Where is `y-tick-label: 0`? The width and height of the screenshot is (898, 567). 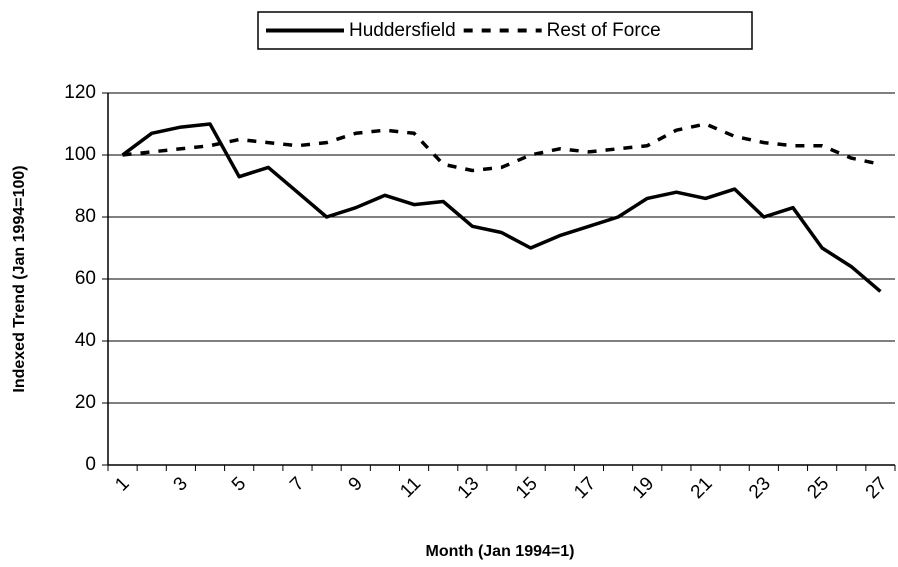 y-tick-label: 0 is located at coordinates (90, 464).